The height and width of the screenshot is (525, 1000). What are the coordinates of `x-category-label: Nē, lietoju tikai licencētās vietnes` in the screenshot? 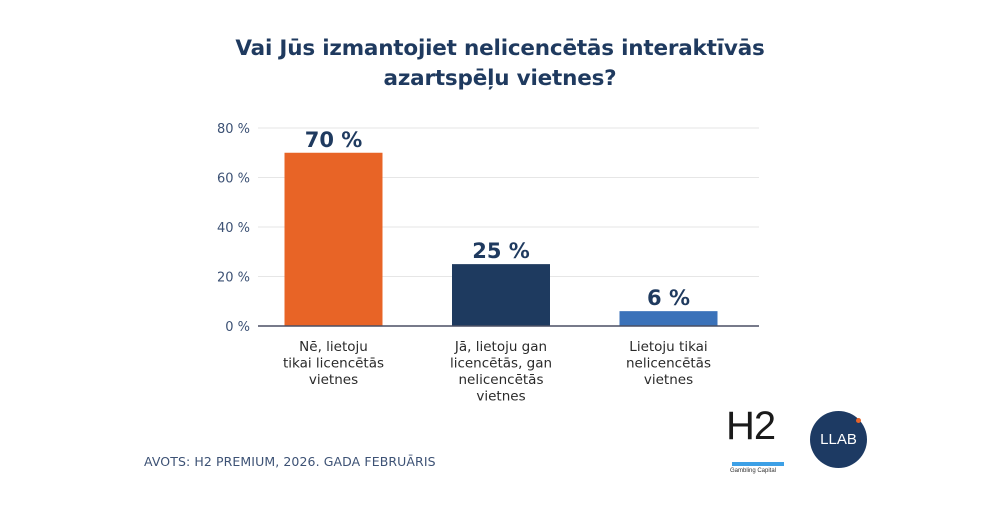 It's located at (333, 363).